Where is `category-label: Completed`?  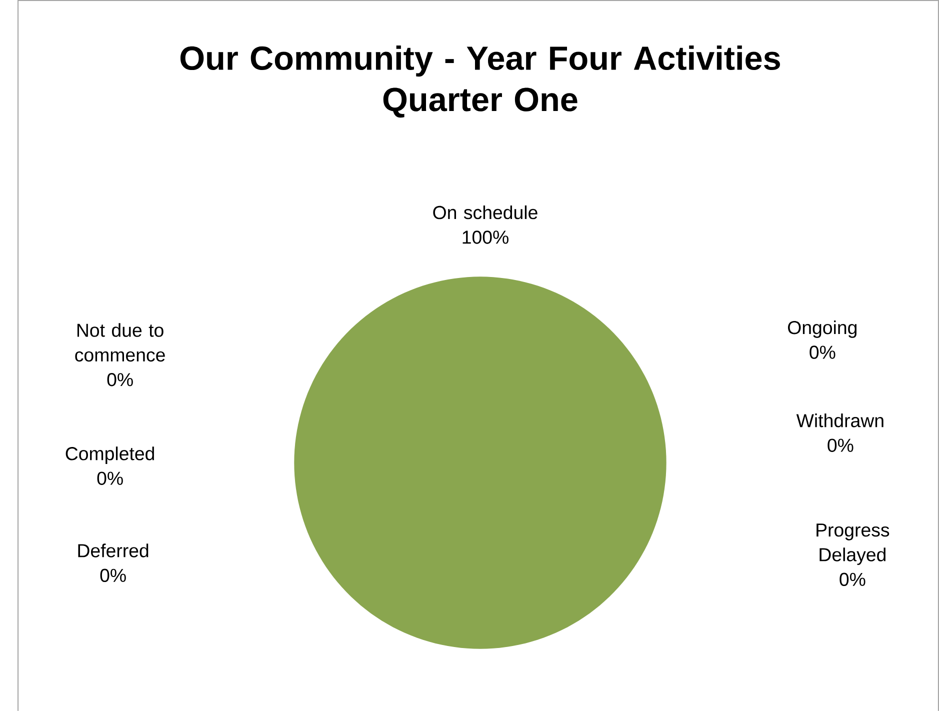 category-label: Completed is located at coordinates (110, 455).